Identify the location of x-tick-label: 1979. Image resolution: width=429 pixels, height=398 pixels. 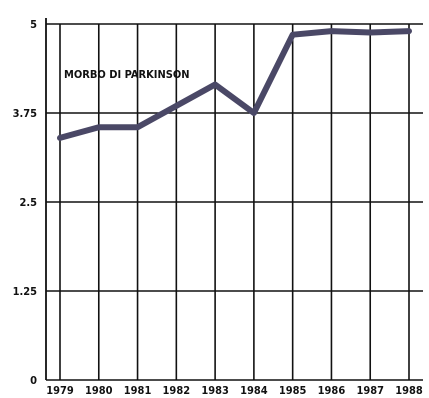
(60, 390).